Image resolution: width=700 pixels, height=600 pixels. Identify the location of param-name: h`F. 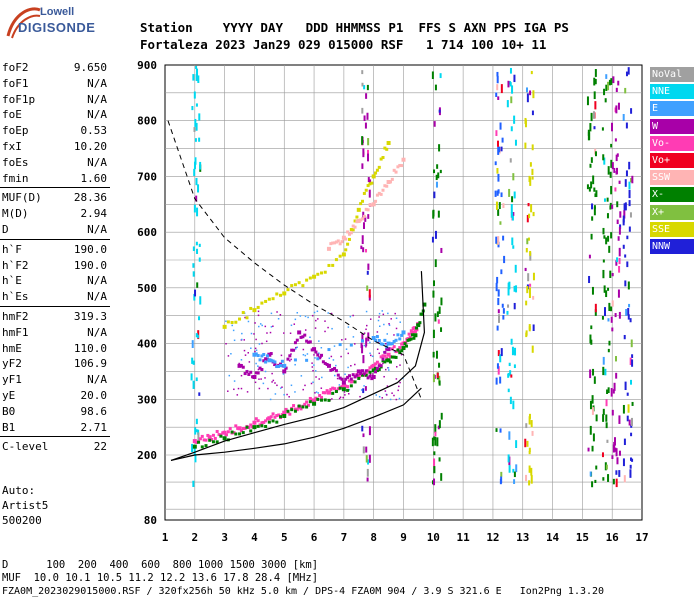
(12, 249).